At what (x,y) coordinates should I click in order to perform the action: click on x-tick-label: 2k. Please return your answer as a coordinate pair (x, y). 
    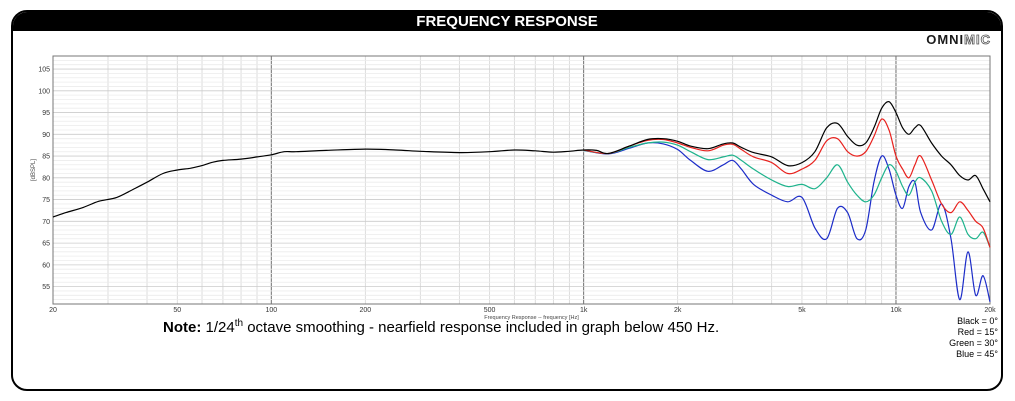
    Looking at the image, I should click on (678, 310).